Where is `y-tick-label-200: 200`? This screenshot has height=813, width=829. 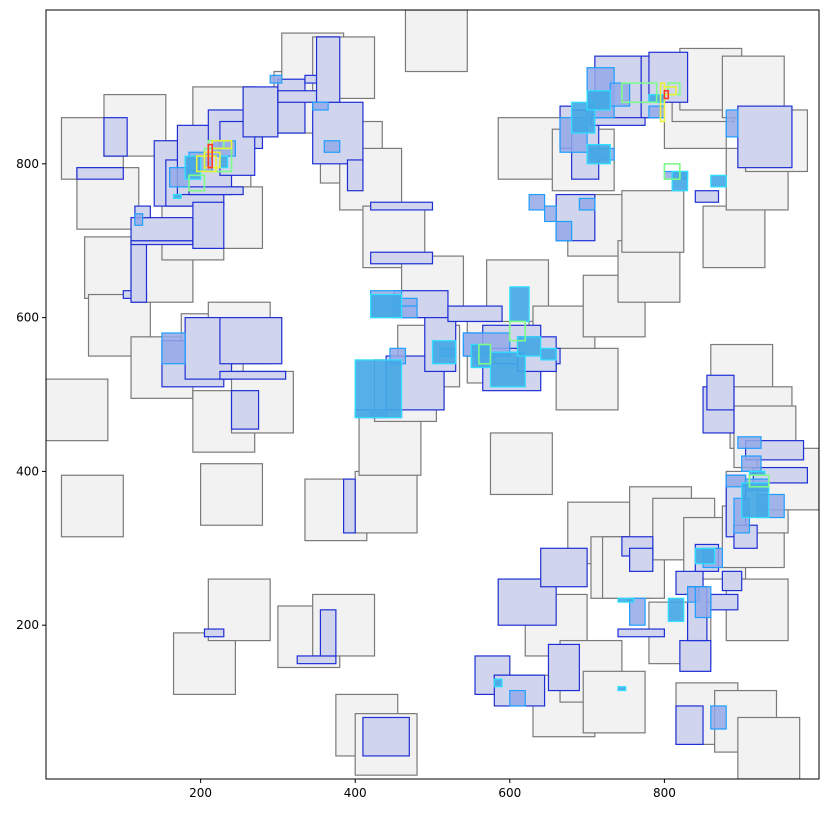
y-tick-label-200: 200 is located at coordinates (27, 625).